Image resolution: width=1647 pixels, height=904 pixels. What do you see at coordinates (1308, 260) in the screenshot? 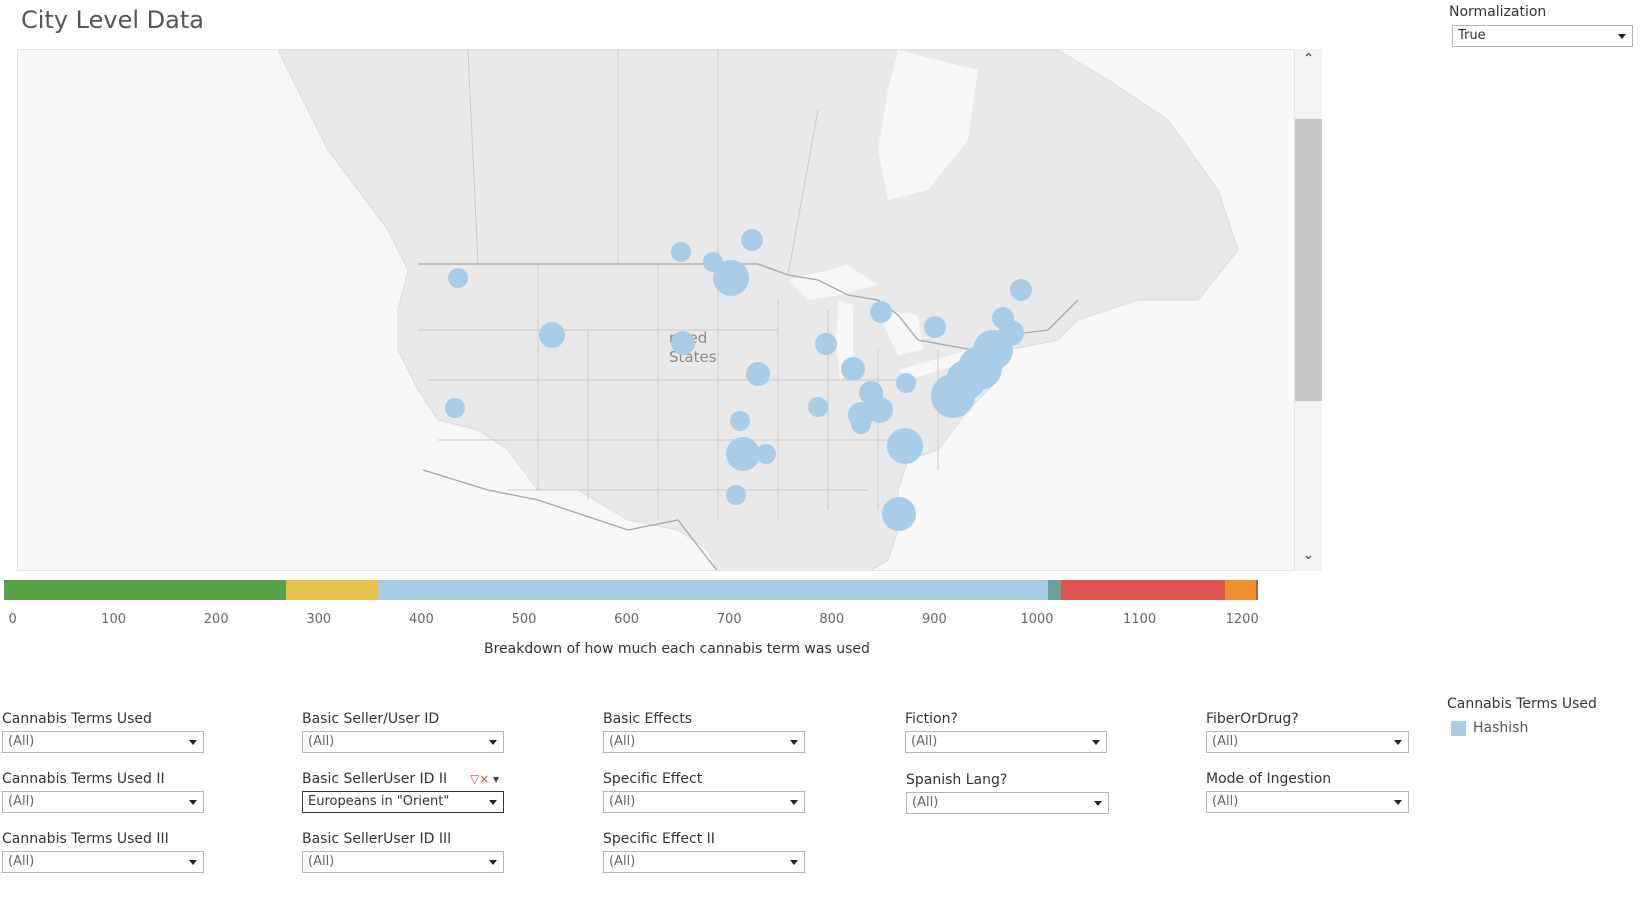
I see `scroll-thumb` at bounding box center [1308, 260].